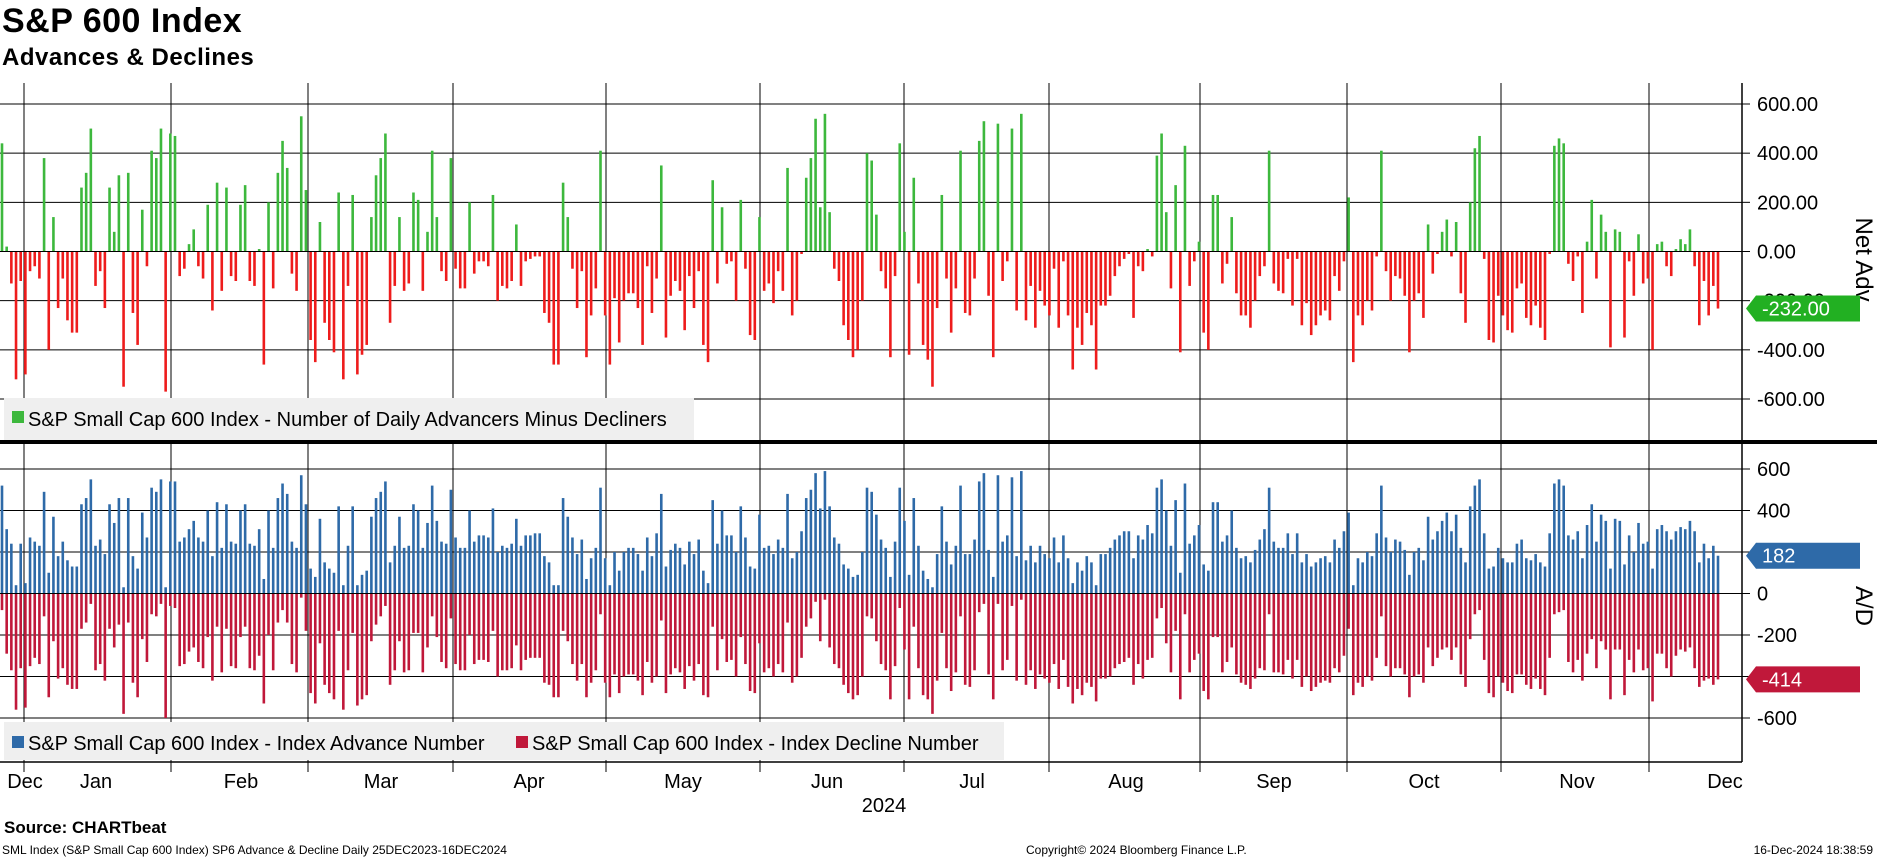 This screenshot has width=1877, height=859. Describe the element at coordinates (18, 417) in the screenshot. I see `top-legend-swatch` at that location.